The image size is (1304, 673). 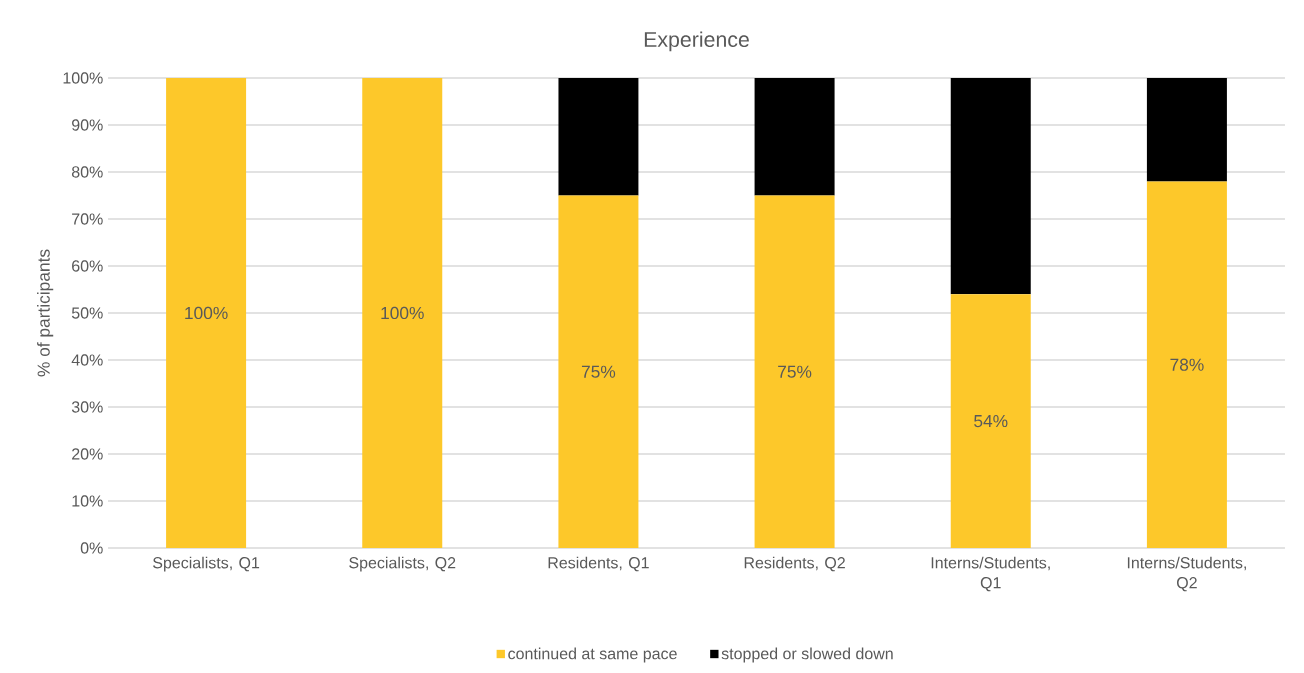 I want to click on x-tick-label: Residents, Q1, so click(x=598, y=564).